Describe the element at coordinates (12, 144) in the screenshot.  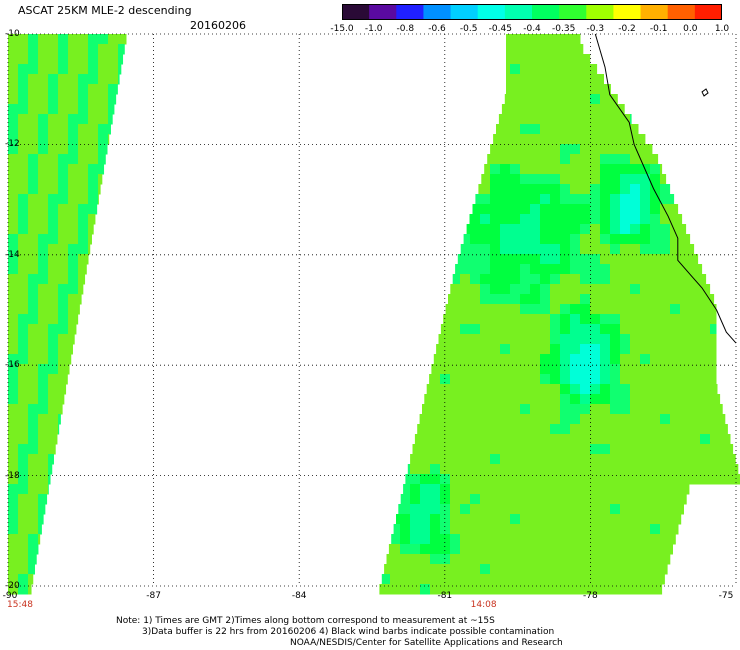
I see `latitude-label: -12` at that location.